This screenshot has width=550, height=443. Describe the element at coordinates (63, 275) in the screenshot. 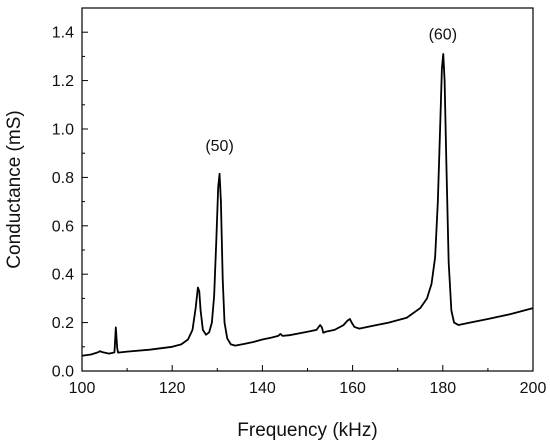

I see `y-tick-label: 0.4` at that location.